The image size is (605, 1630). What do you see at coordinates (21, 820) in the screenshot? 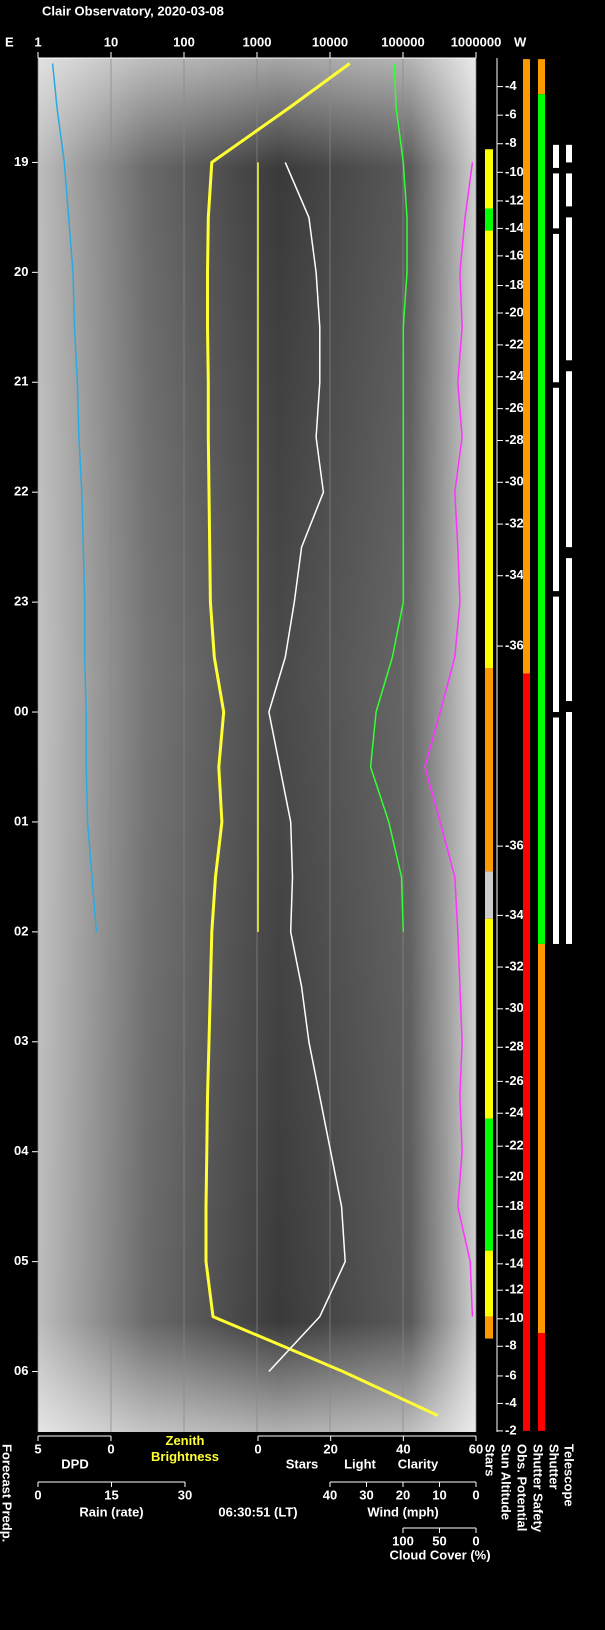
I see `y-tick-label: 01` at bounding box center [21, 820].